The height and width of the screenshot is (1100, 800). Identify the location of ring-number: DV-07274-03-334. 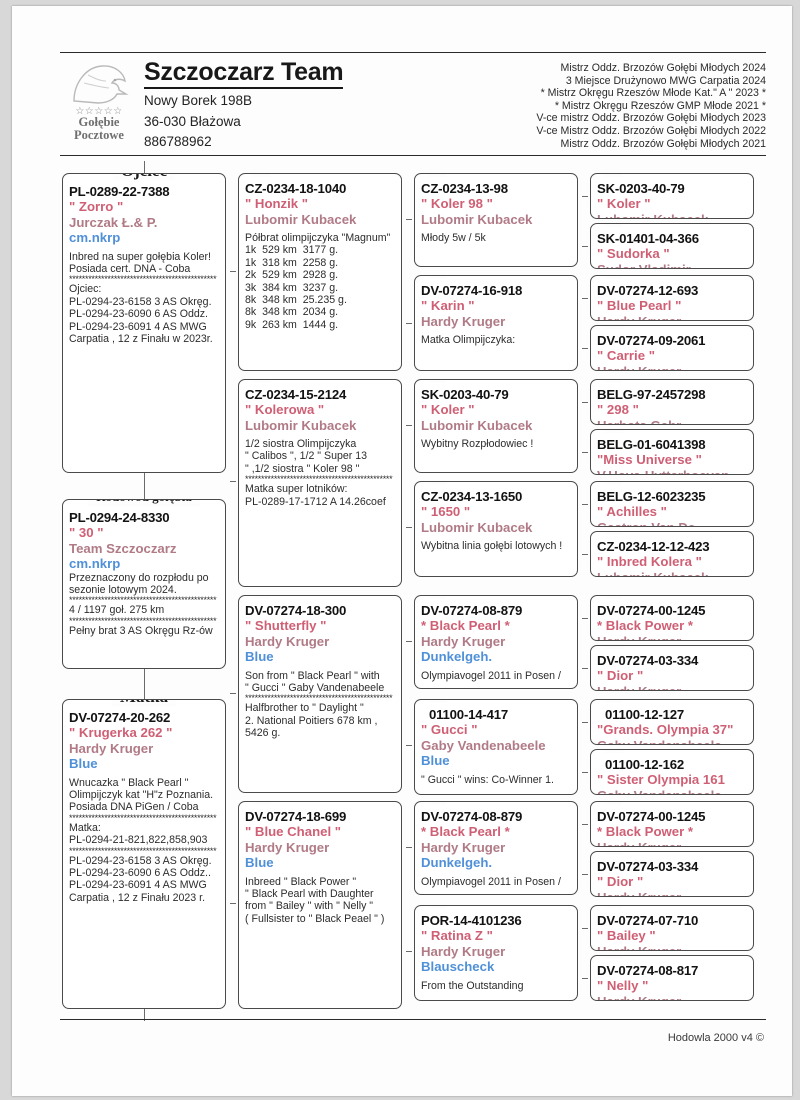
(648, 660).